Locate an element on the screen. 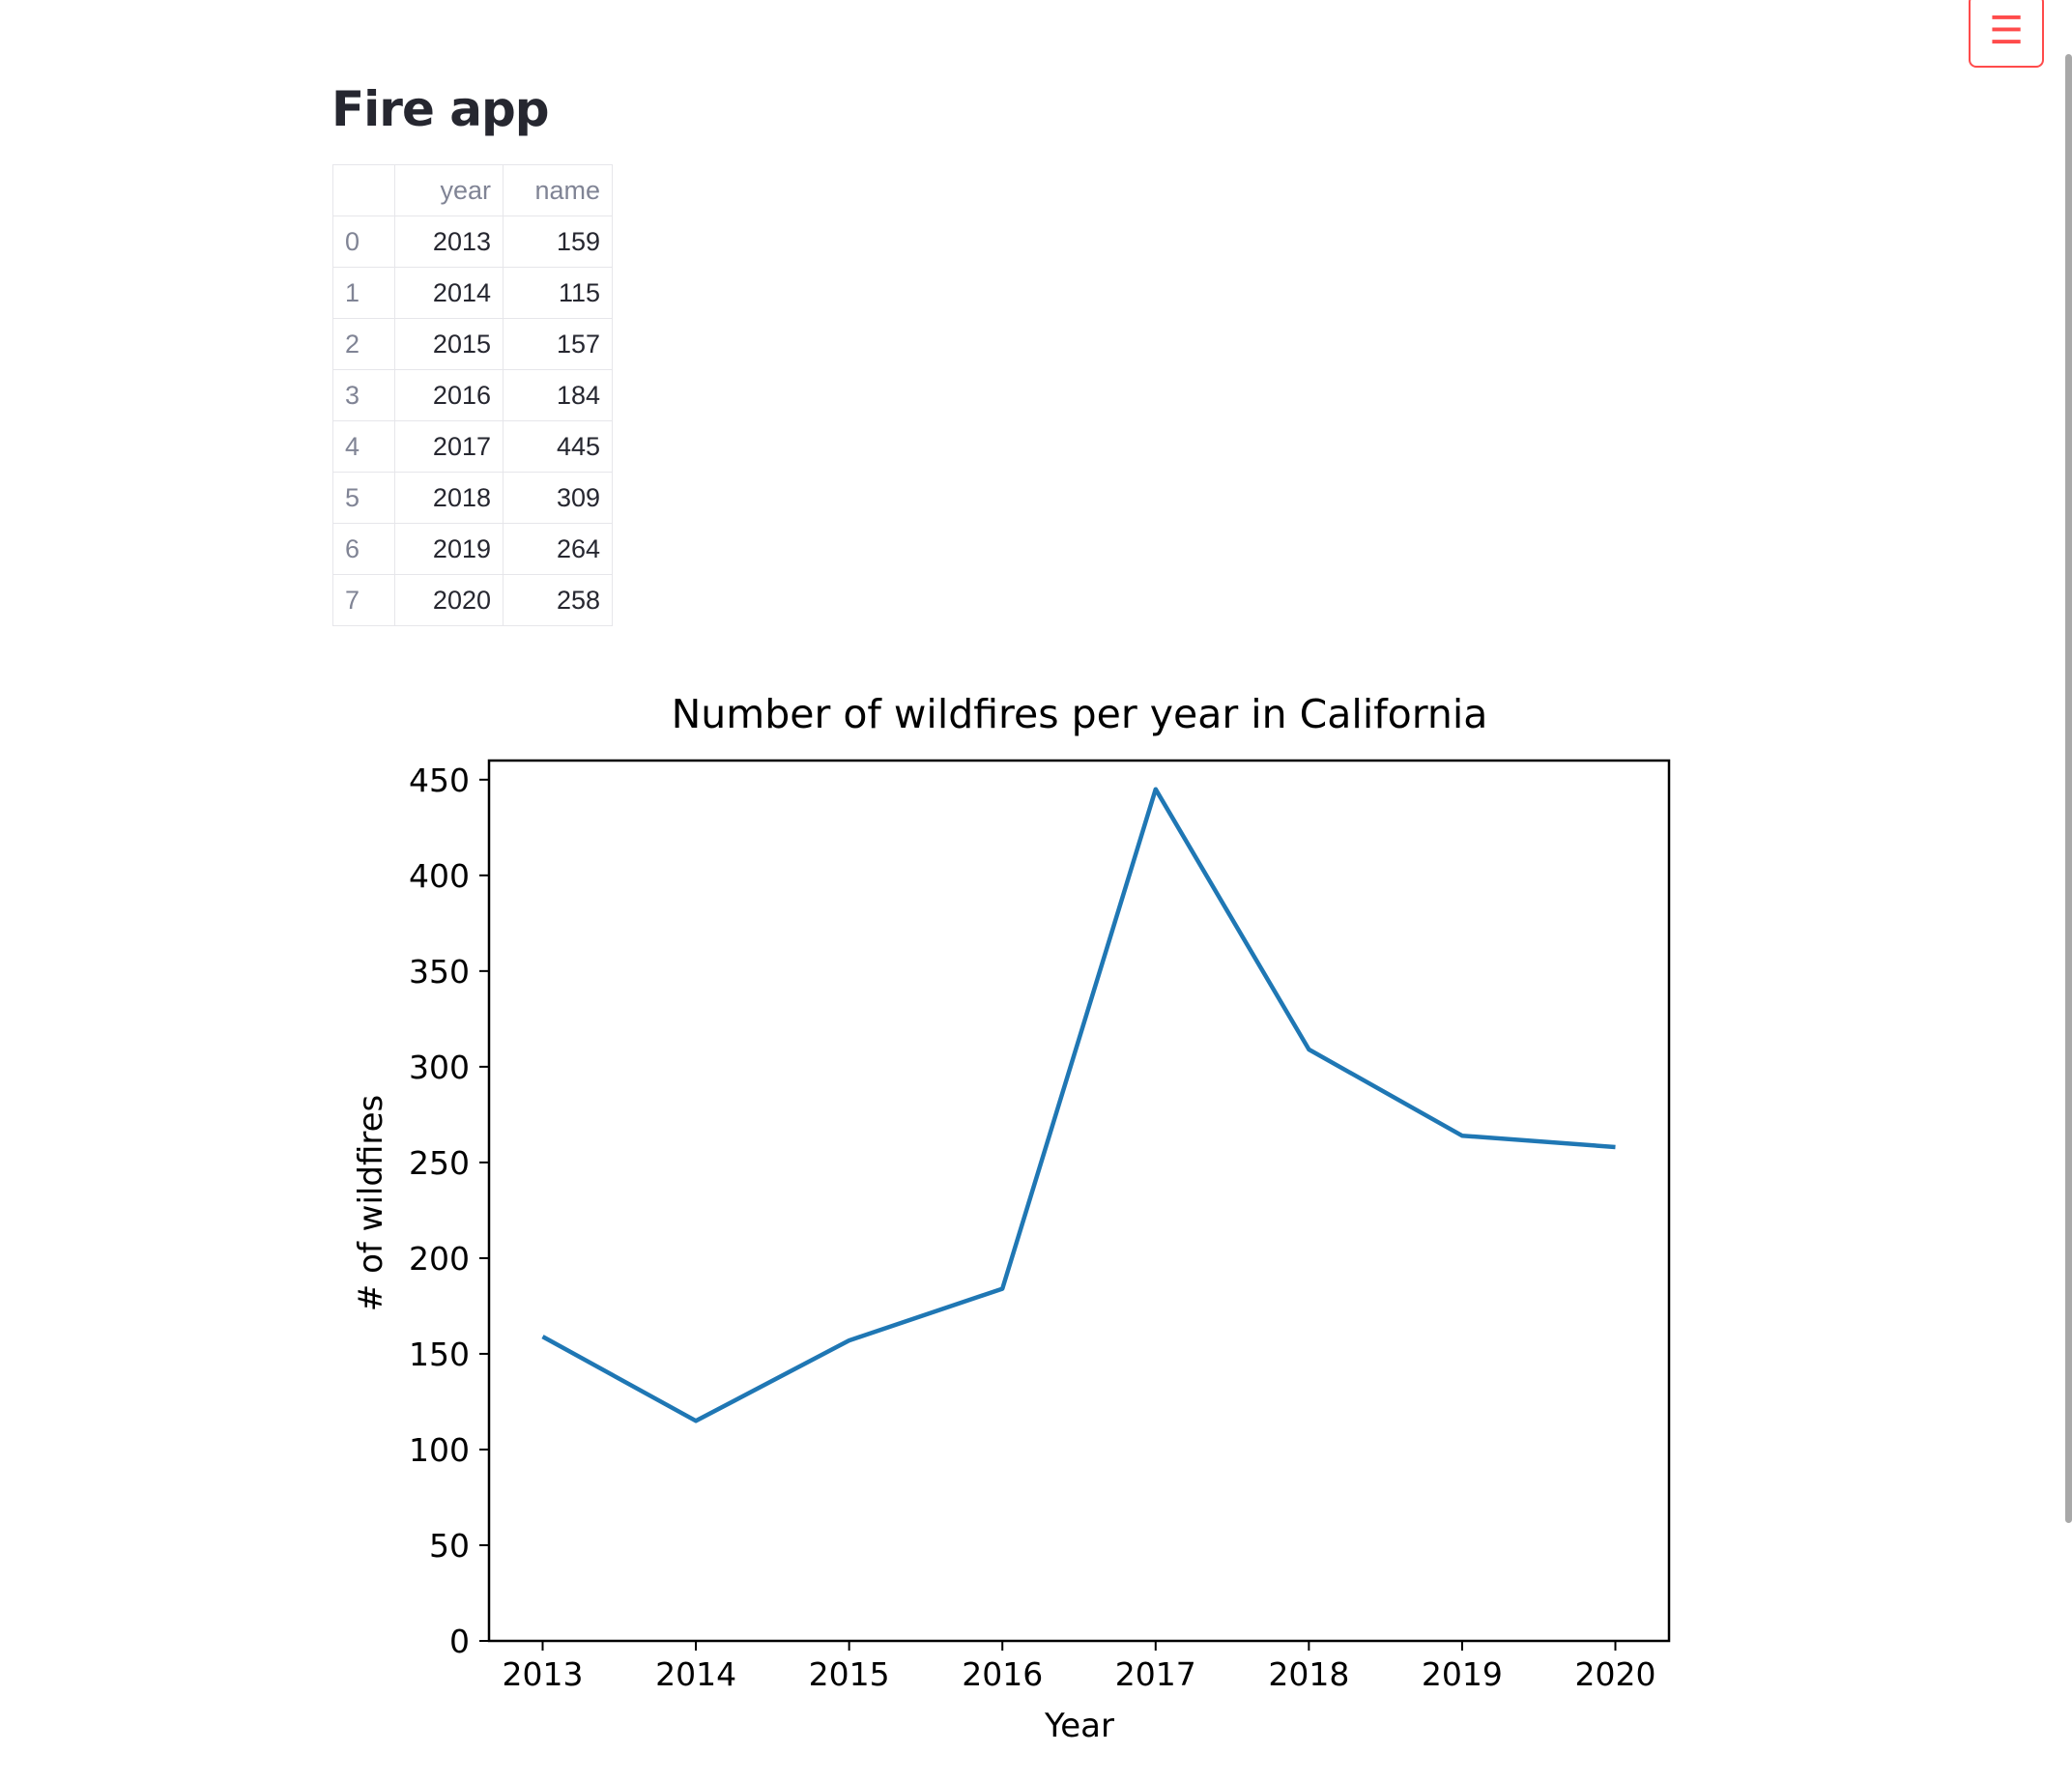  row-index: 3 is located at coordinates (363, 395).